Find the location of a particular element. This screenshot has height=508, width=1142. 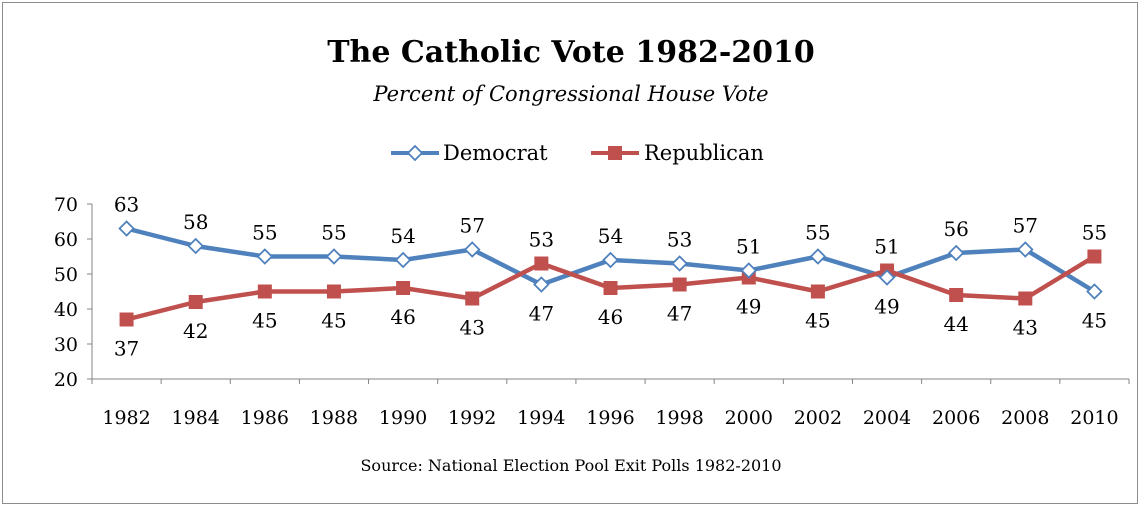

data-label-democrat: 53 is located at coordinates (679, 240).